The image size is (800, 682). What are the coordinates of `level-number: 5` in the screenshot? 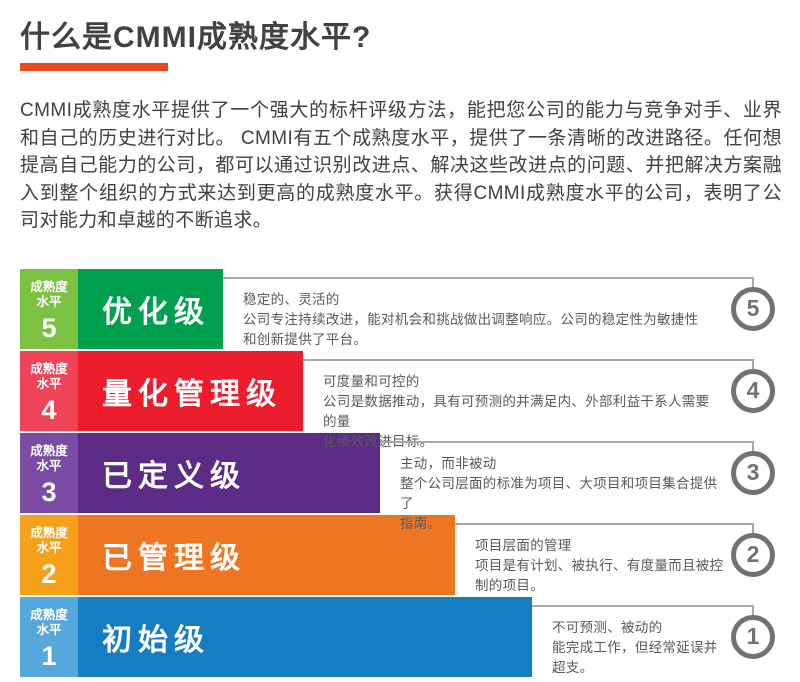 It's located at (49, 327).